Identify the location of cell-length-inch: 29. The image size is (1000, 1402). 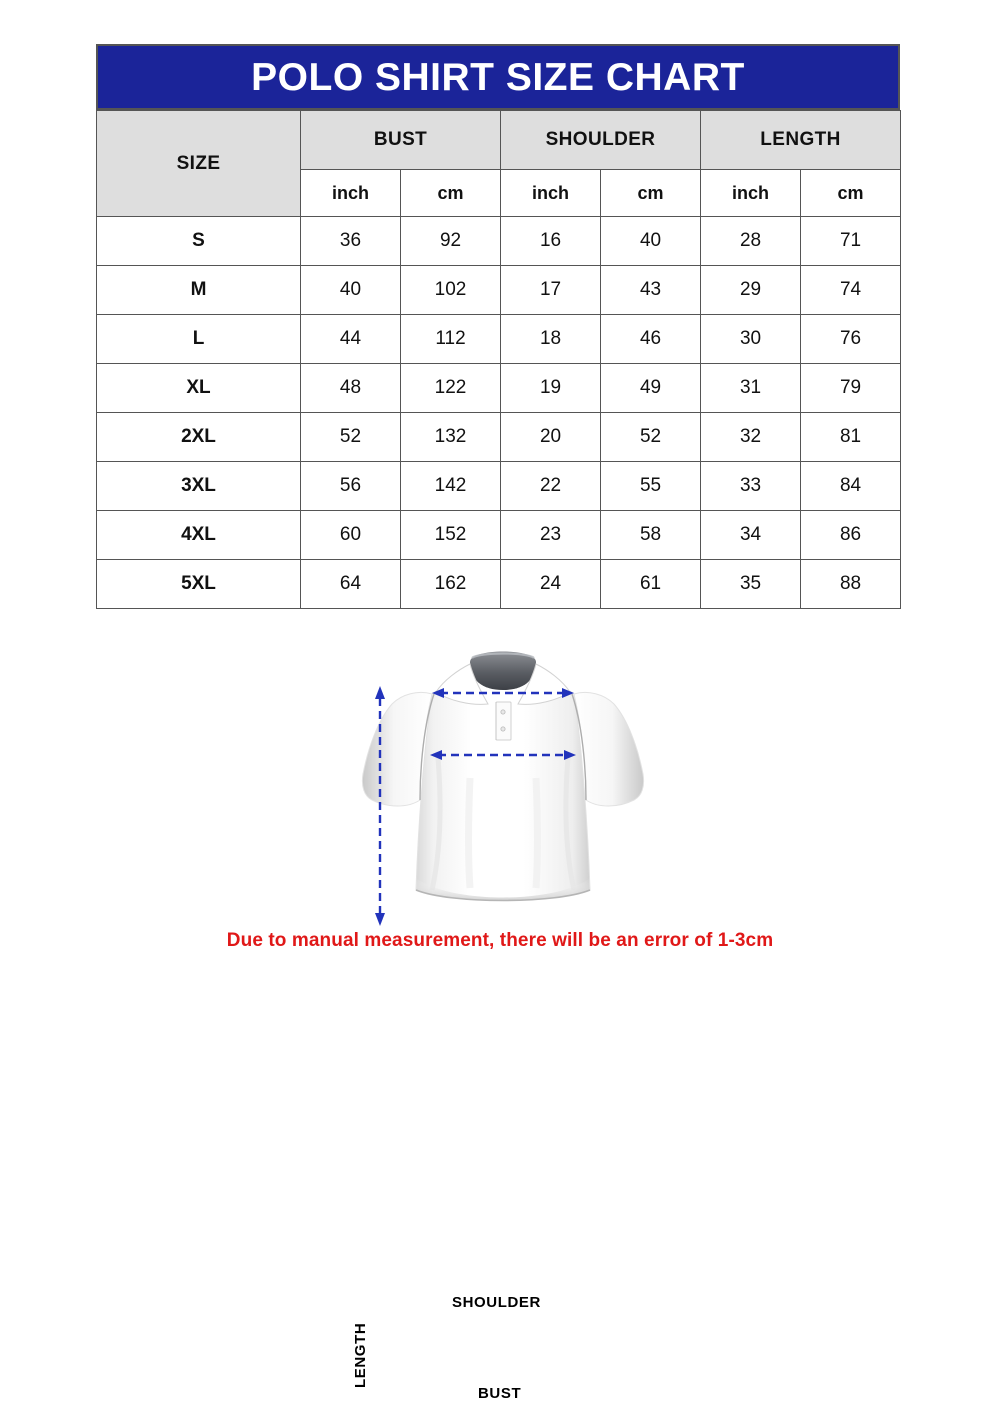
(751, 290).